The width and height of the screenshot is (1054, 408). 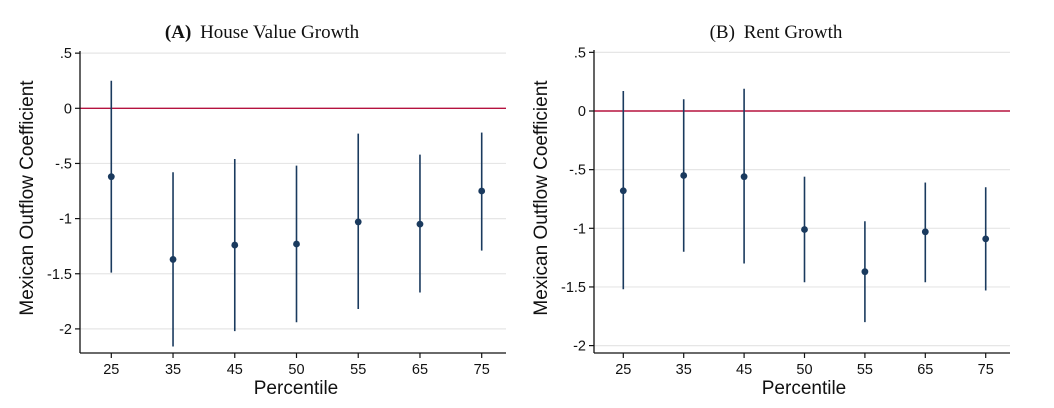 I want to click on panel-a-title-text: House Value Growth, so click(x=280, y=32).